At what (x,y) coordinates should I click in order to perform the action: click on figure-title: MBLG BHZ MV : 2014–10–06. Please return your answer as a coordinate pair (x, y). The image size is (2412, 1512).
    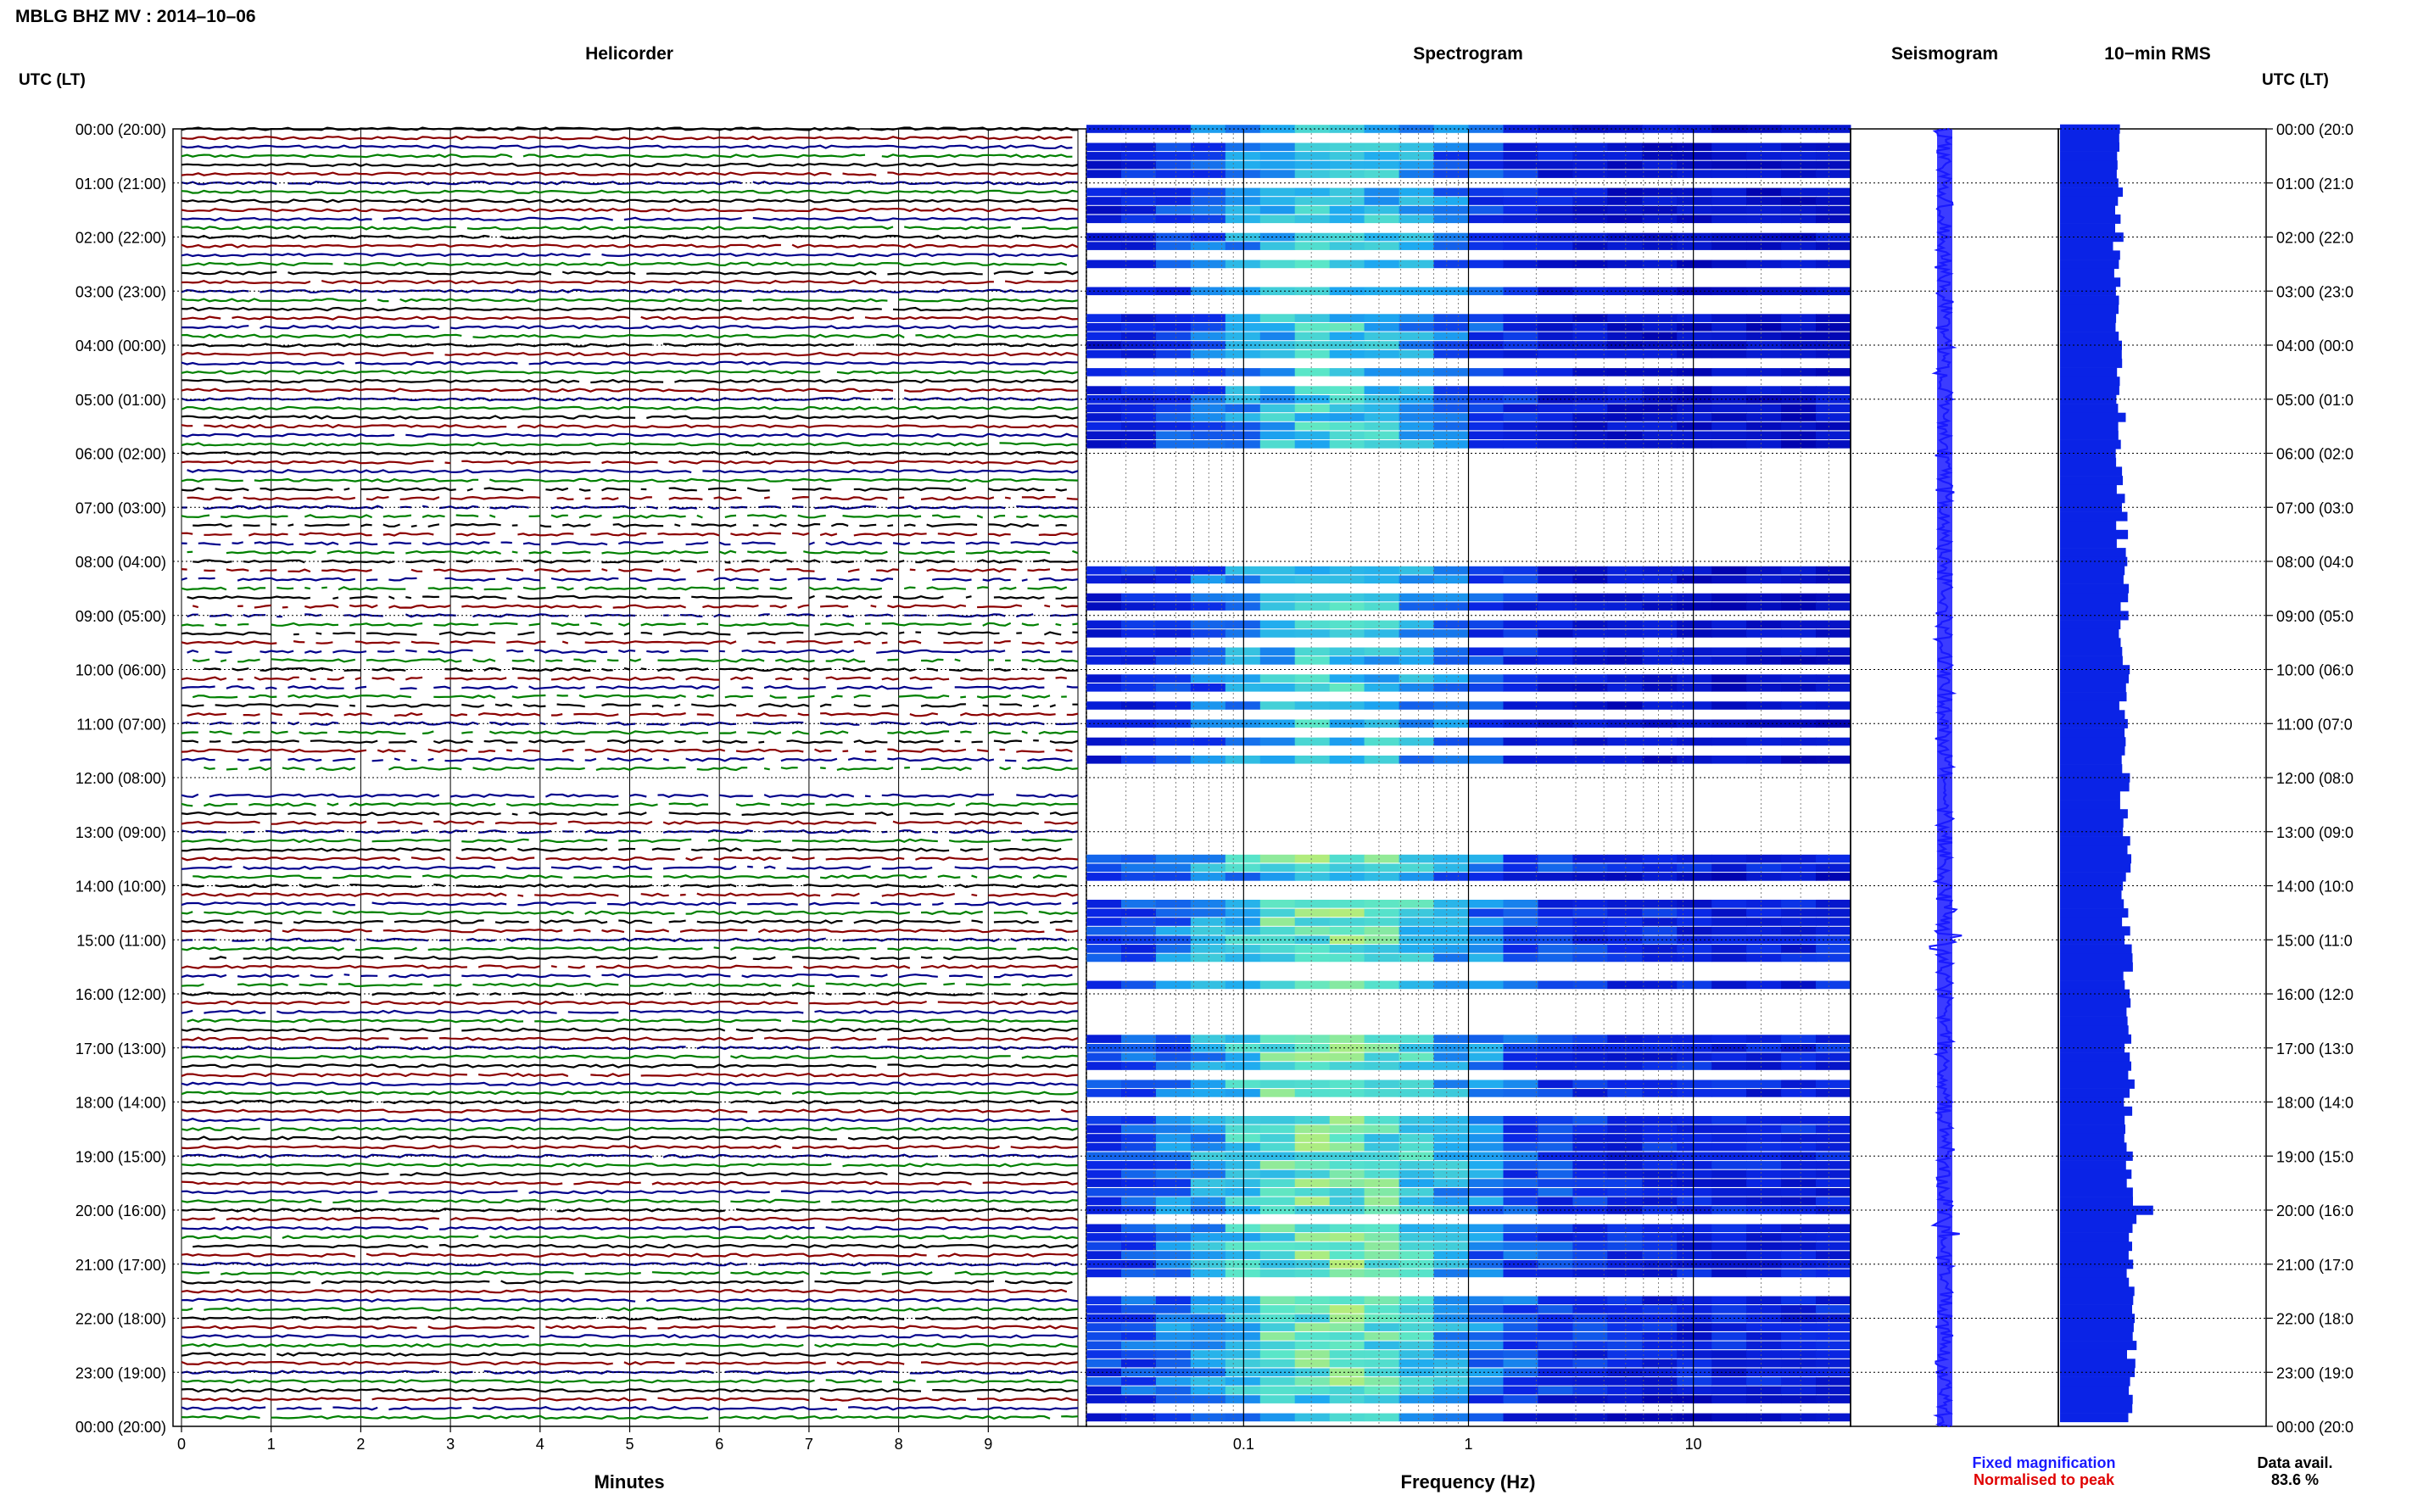
    Looking at the image, I should click on (135, 16).